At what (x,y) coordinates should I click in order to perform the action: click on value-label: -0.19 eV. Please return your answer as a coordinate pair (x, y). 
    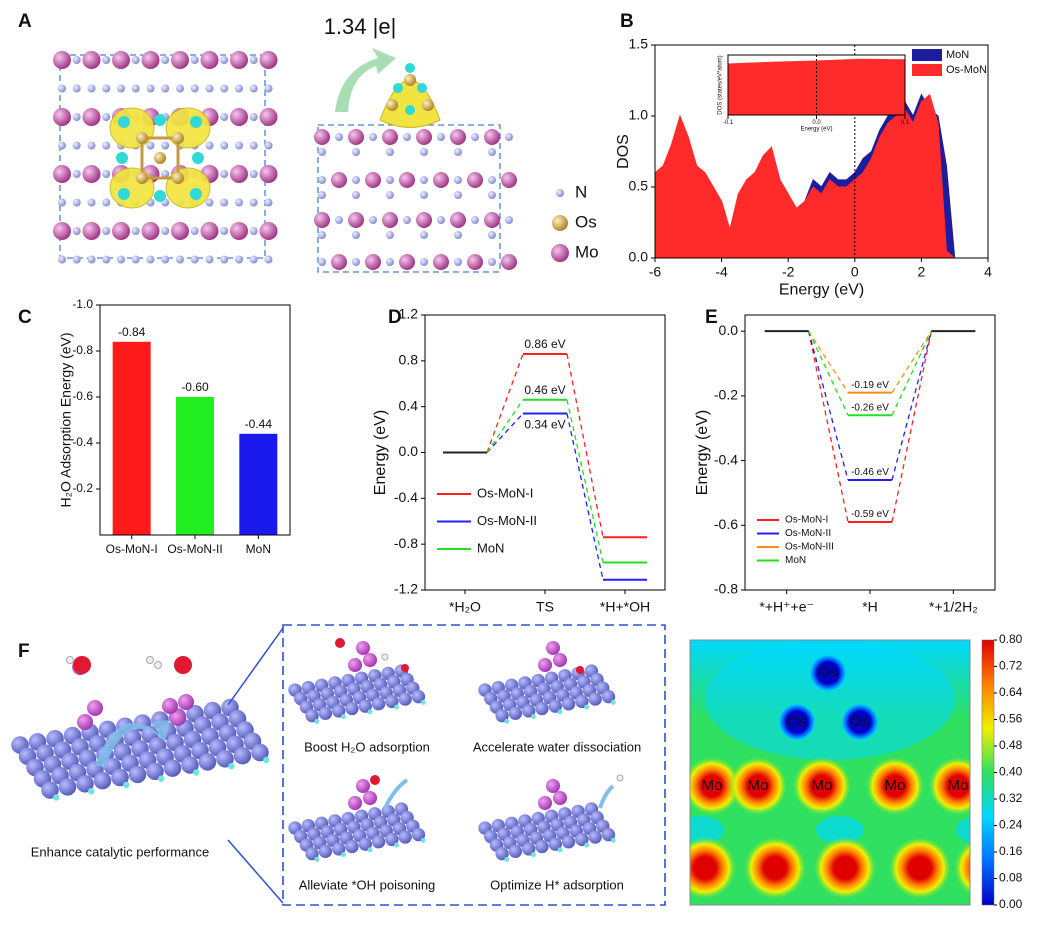
    Looking at the image, I should click on (870, 385).